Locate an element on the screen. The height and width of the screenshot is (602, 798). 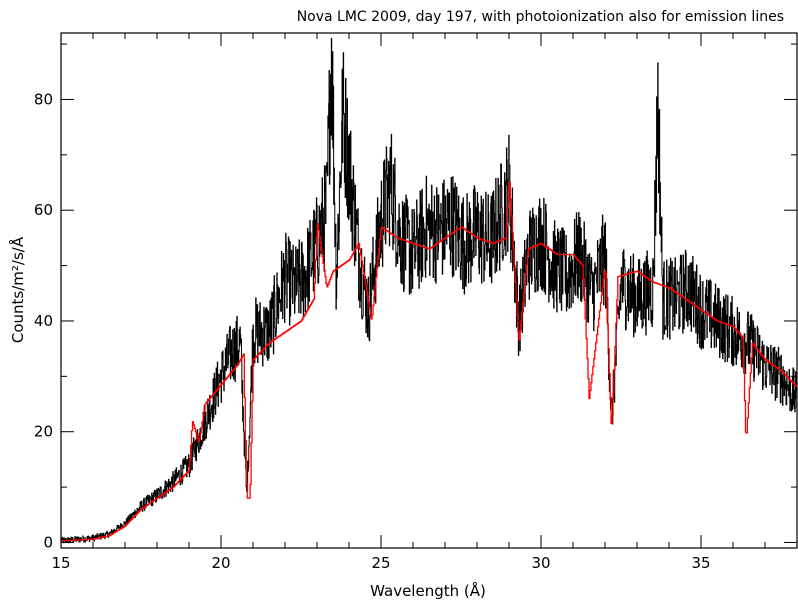
y-tick-label: 80 is located at coordinates (43, 99).